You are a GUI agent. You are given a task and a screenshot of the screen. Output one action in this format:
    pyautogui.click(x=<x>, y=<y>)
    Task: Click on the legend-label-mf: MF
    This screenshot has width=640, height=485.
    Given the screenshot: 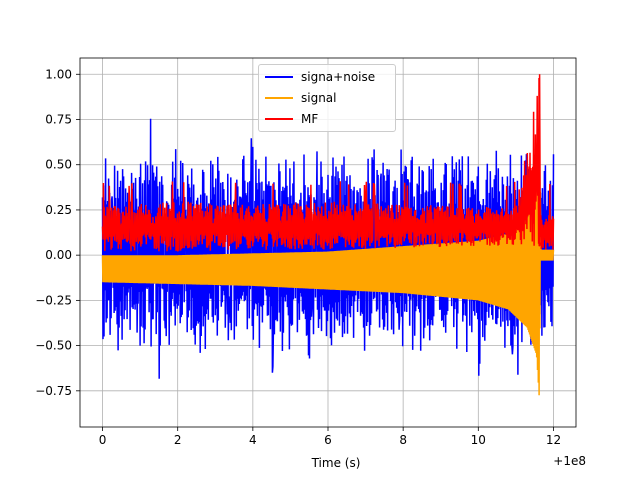 What is the action you would take?
    pyautogui.click(x=310, y=119)
    